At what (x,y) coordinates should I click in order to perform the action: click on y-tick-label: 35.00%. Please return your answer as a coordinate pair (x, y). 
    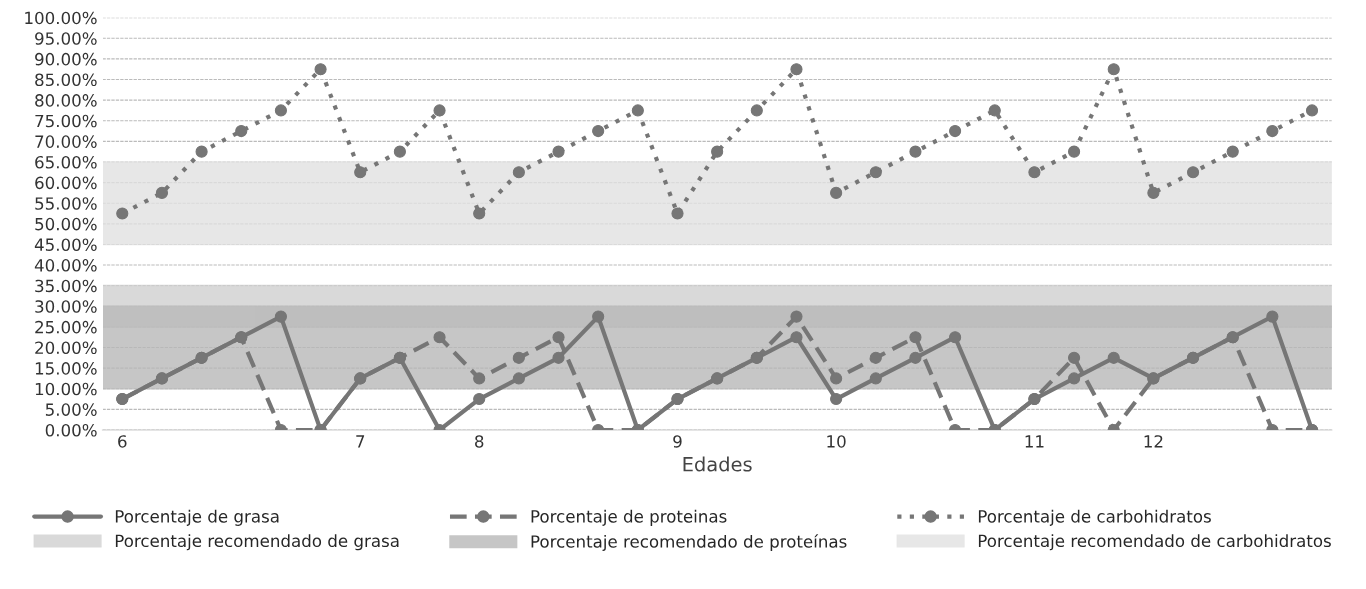
    Looking at the image, I should click on (66, 286).